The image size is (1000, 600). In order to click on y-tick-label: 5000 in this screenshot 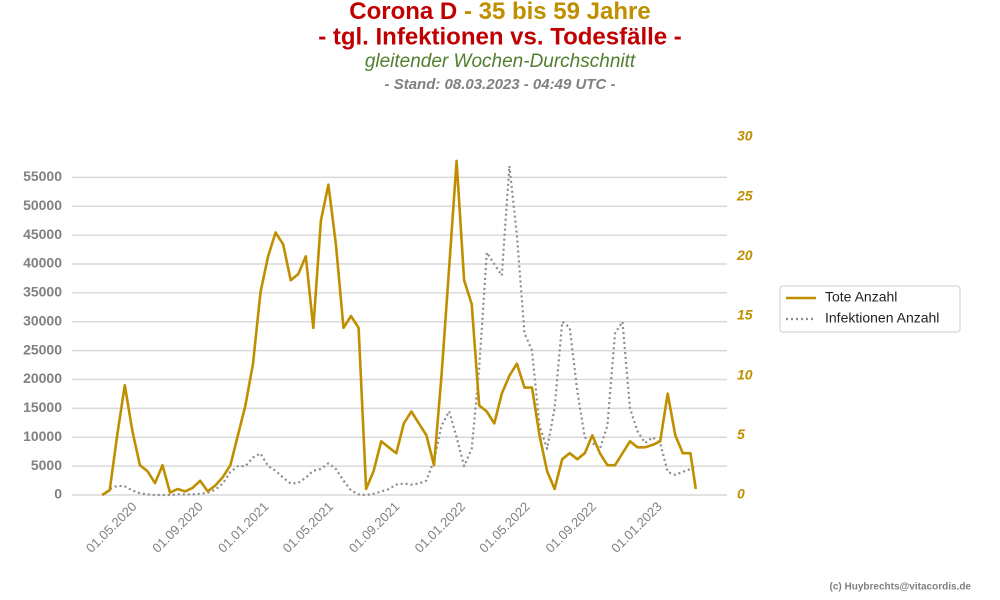, I will do `click(46, 465)`.